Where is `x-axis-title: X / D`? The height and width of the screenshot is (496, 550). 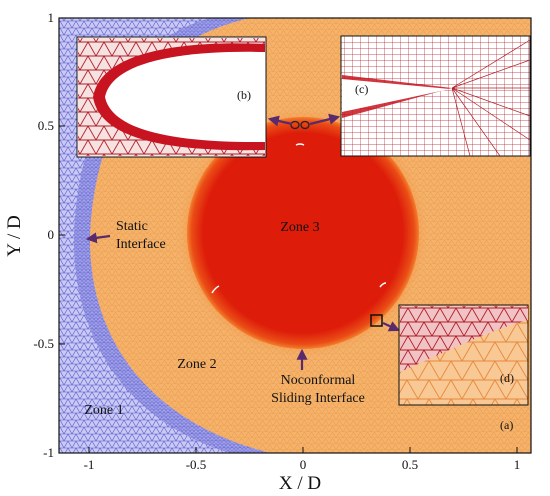
x-axis-title: X / D is located at coordinates (300, 483).